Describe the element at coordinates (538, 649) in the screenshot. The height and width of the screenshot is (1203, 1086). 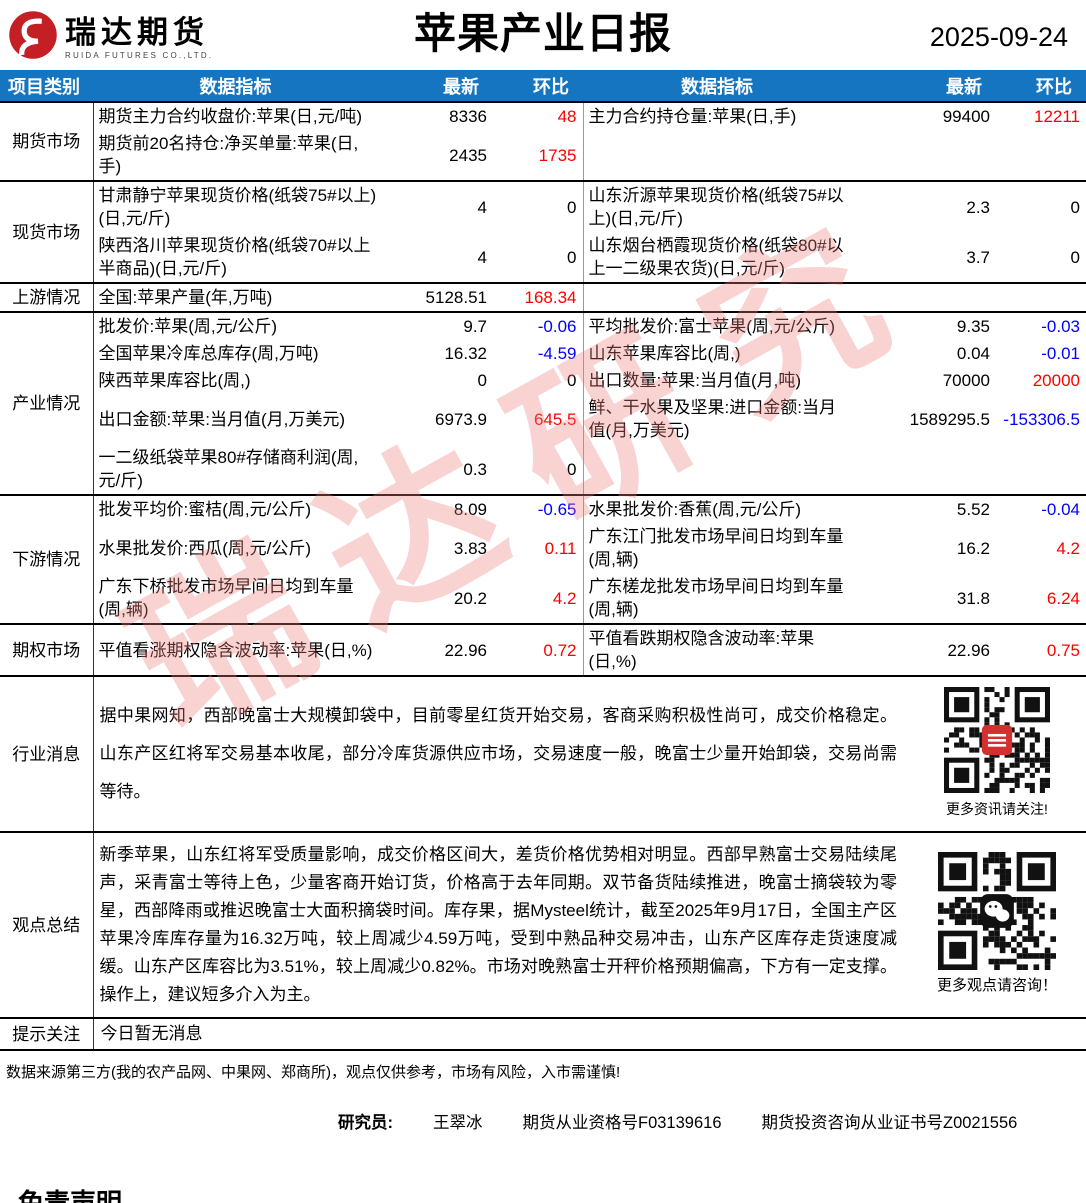
I see `change-value: 0.72` at that location.